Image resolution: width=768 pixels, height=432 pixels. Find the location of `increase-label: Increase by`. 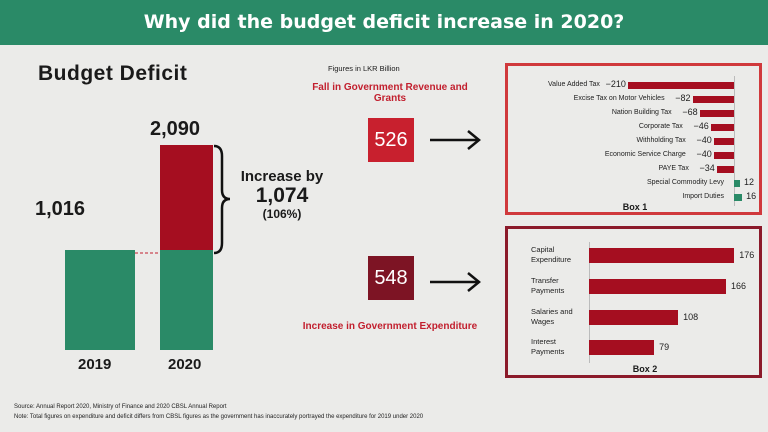

increase-label: Increase by is located at coordinates (282, 176).